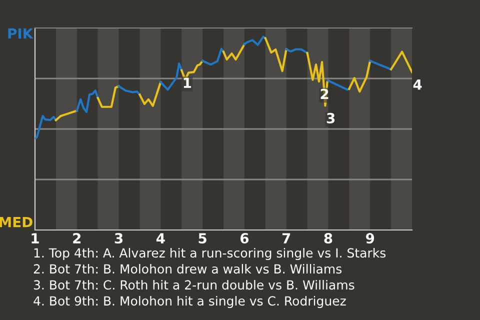 Image resolution: width=480 pixels, height=320 pixels. I want to click on x-tick-label: 3, so click(118, 238).